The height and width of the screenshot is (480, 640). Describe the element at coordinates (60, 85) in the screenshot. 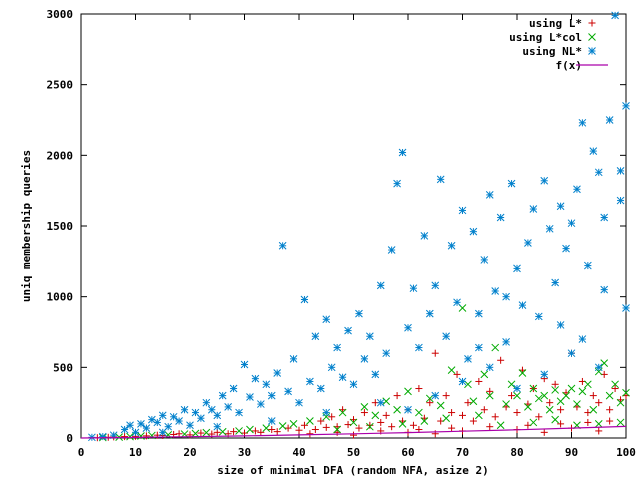

I see `y-tick-label: 2500` at that location.